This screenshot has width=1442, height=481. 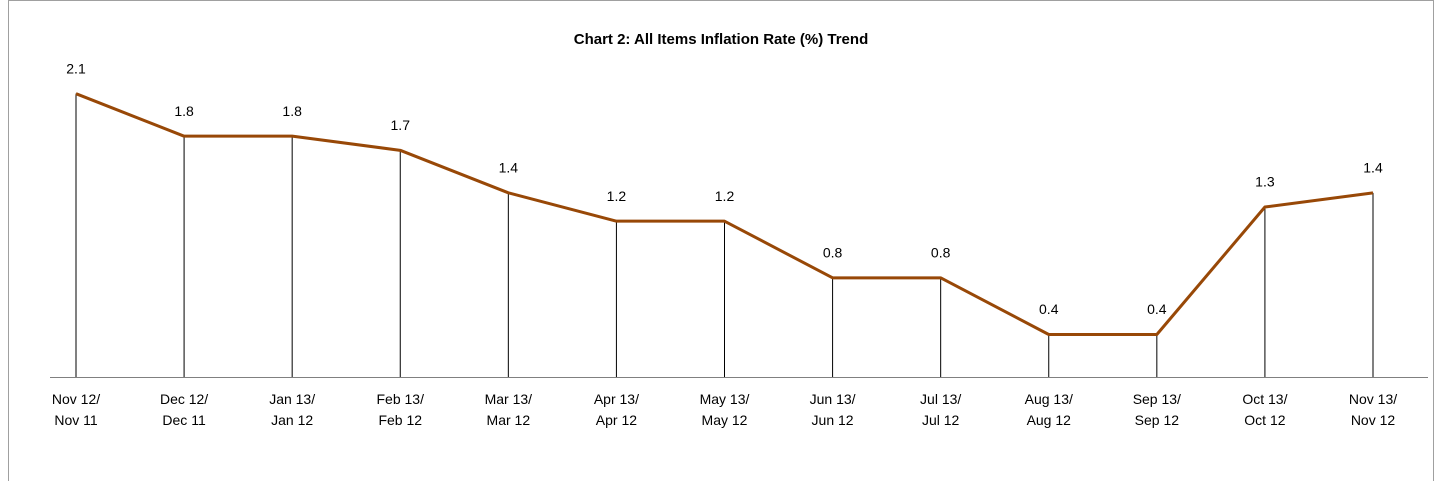 What do you see at coordinates (725, 399) in the screenshot?
I see `x-tick-label-line: May 13/` at bounding box center [725, 399].